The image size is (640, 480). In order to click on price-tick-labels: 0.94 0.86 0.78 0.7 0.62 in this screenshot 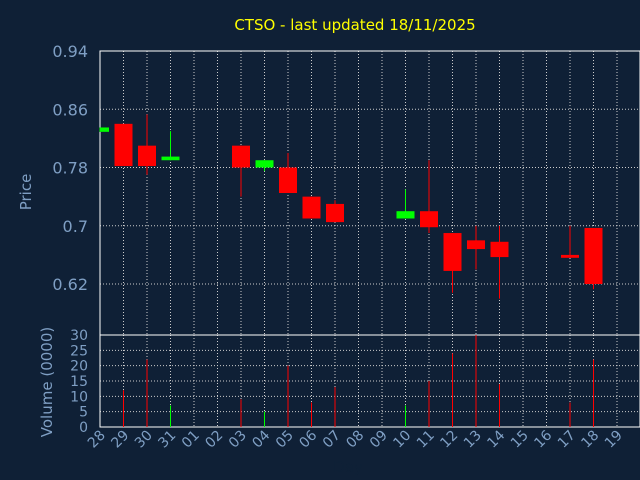, I will do `click(70, 168)`.